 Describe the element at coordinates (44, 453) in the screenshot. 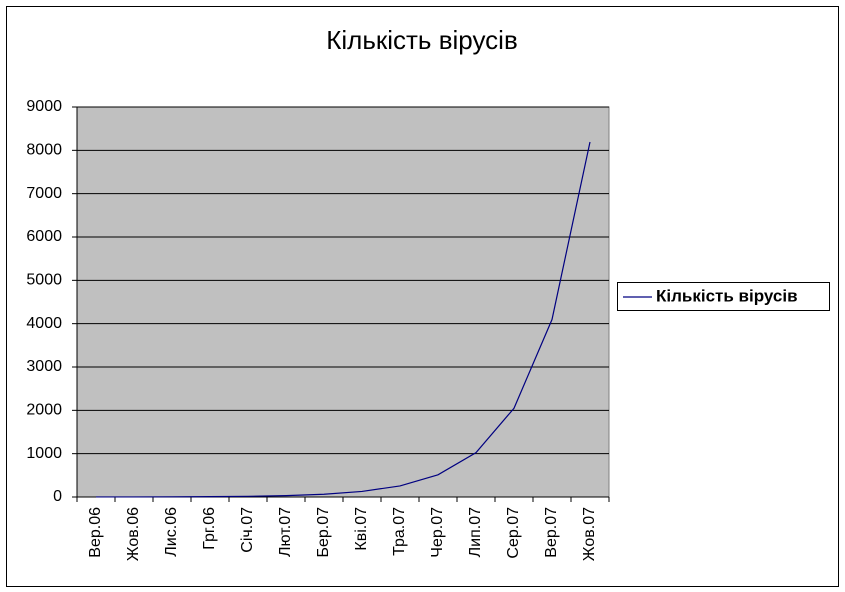

I see `y-tick-label: 1000` at that location.